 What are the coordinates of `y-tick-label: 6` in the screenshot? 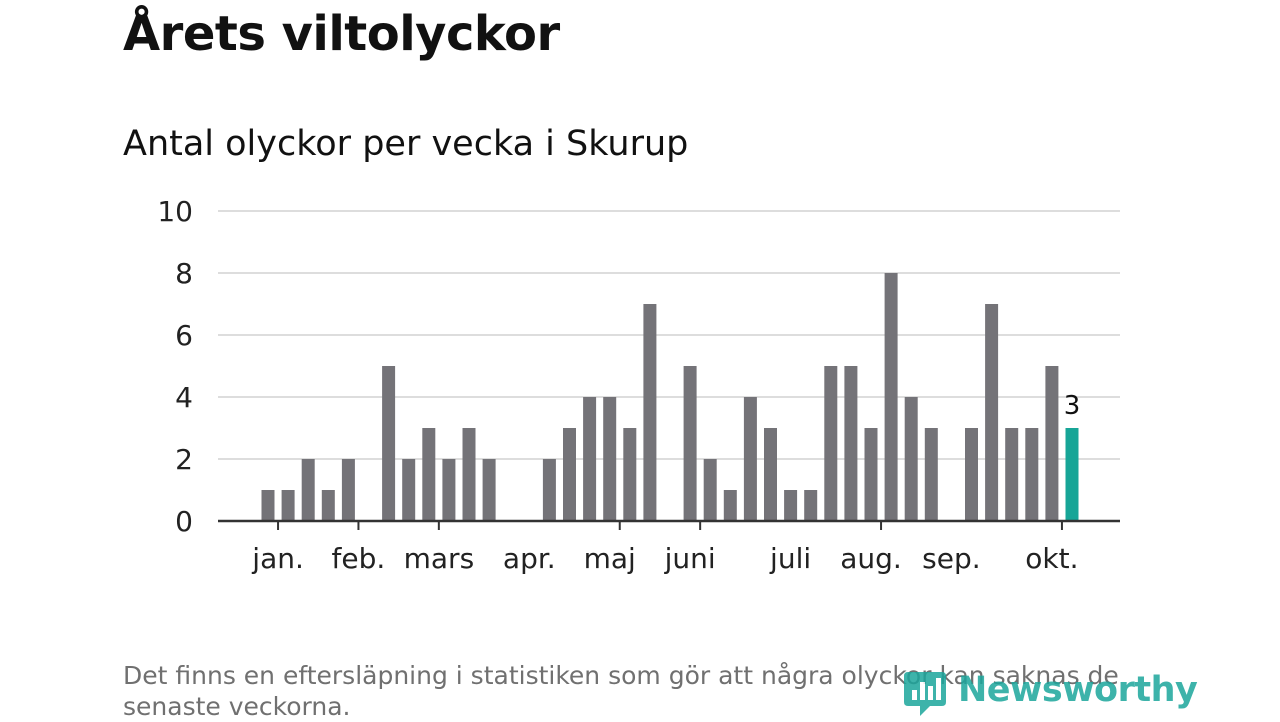 It's located at (184, 335).